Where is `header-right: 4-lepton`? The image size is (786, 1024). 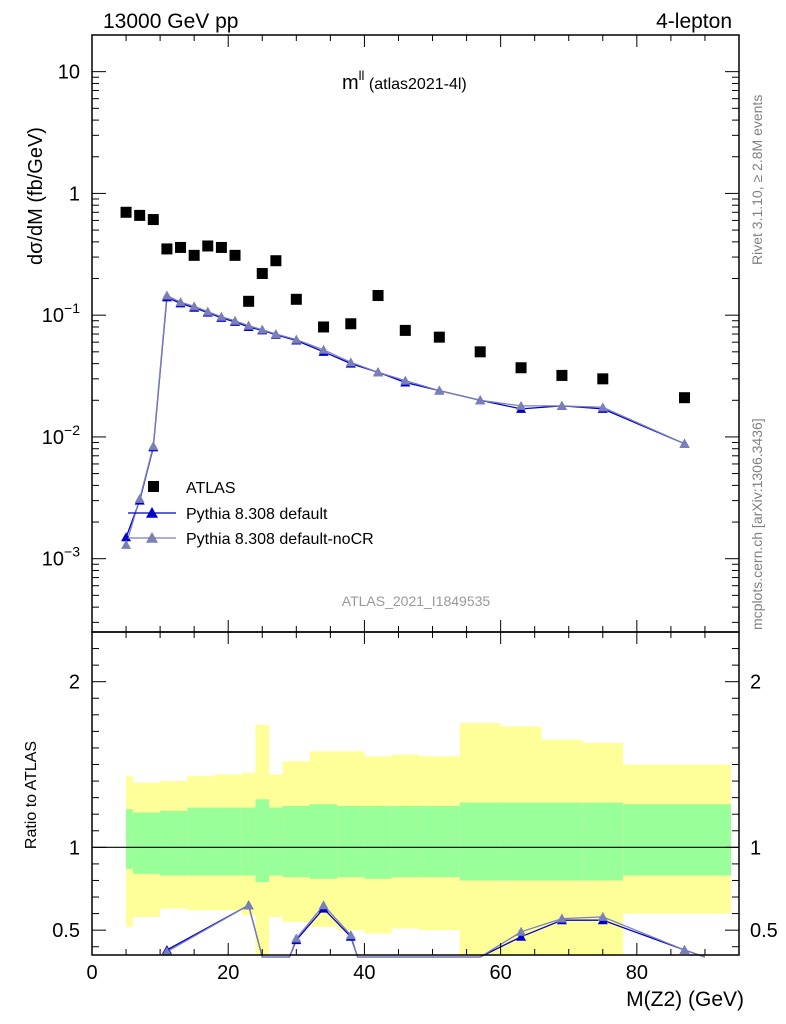 header-right: 4-lepton is located at coordinates (694, 21).